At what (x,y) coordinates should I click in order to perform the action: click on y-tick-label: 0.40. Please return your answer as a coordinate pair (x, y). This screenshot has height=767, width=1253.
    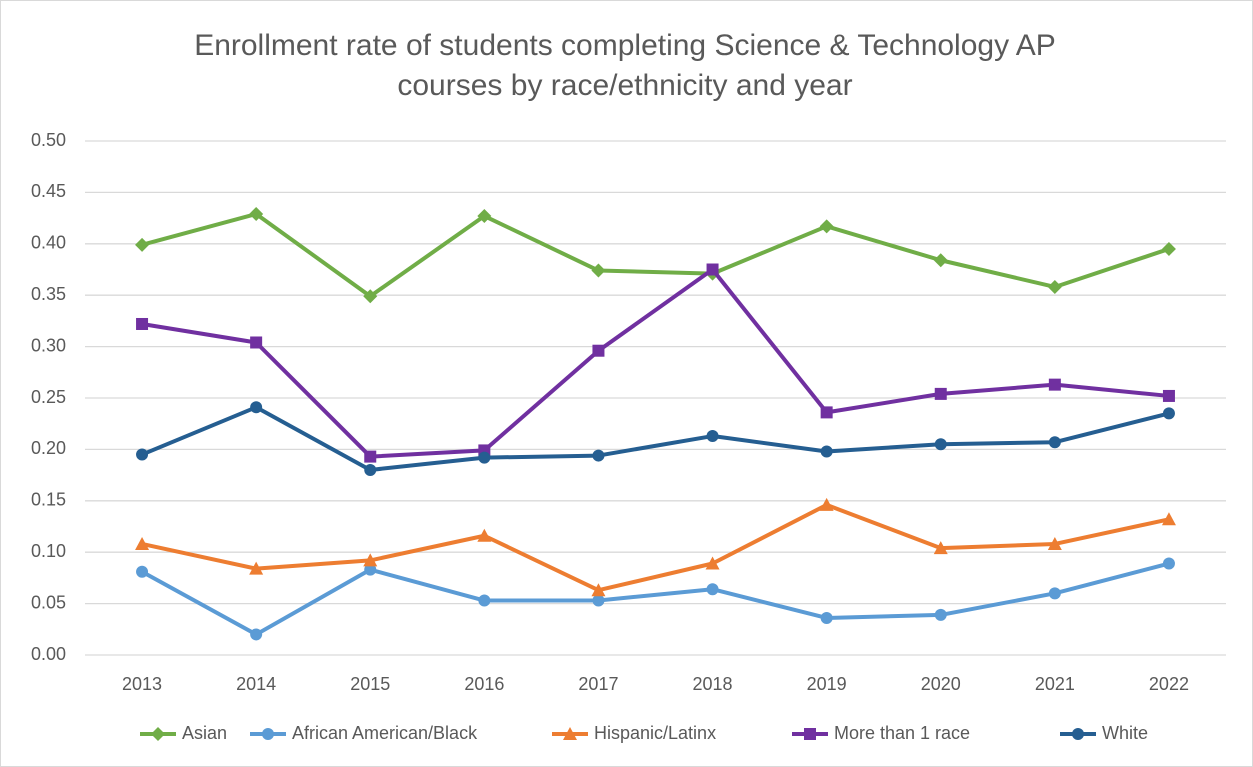
    Looking at the image, I should click on (48, 243).